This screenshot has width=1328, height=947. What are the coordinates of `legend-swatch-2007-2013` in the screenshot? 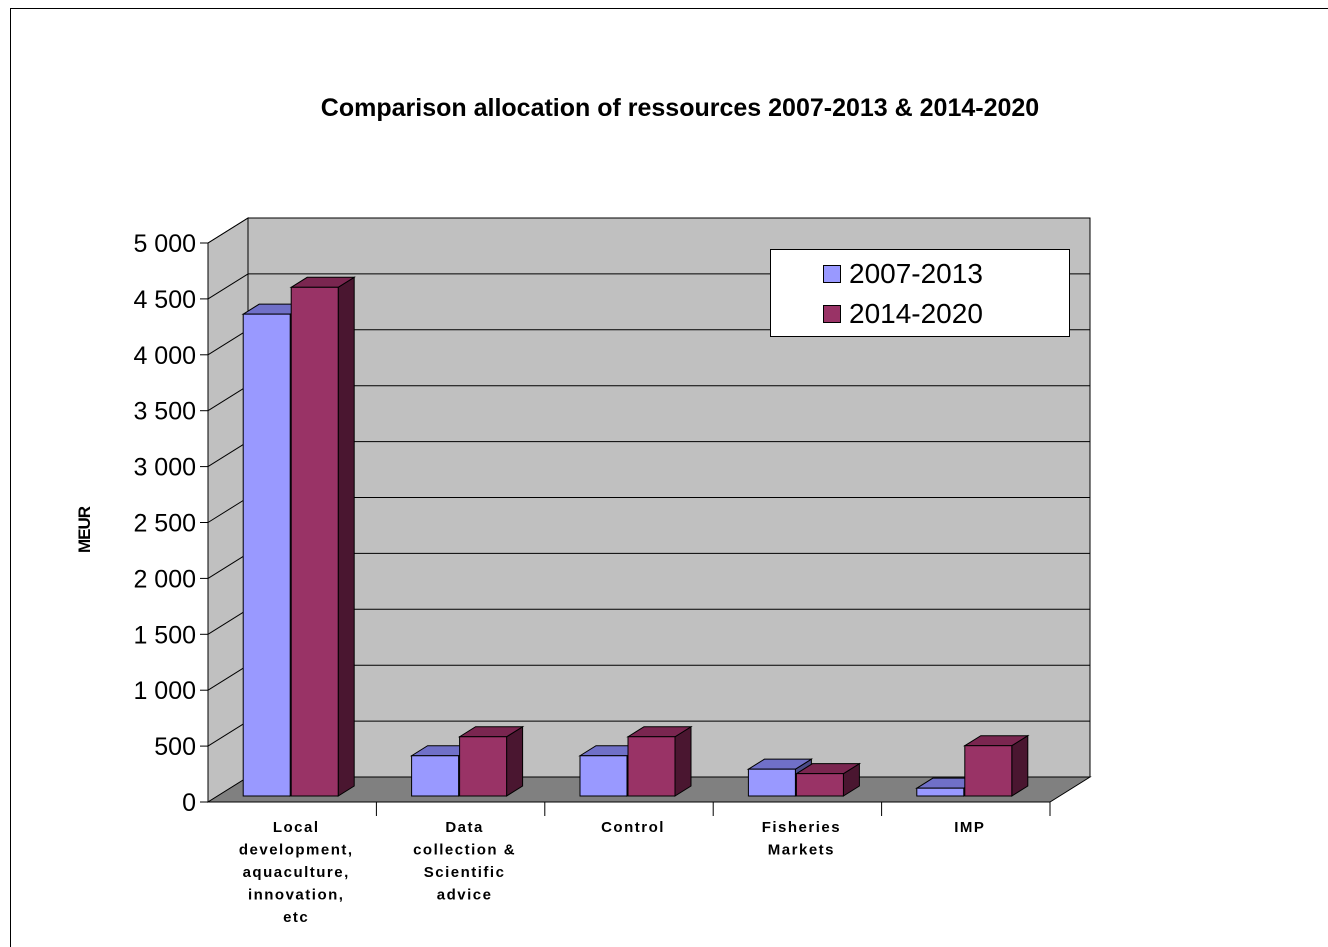 It's located at (832, 273).